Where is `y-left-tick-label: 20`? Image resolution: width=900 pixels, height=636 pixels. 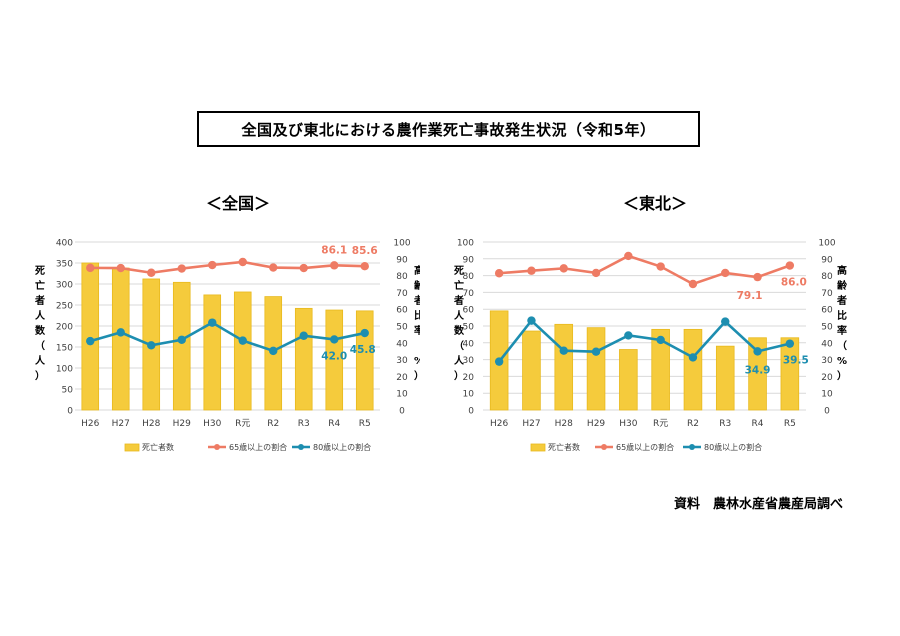
y-left-tick-label: 20 is located at coordinates (469, 378).